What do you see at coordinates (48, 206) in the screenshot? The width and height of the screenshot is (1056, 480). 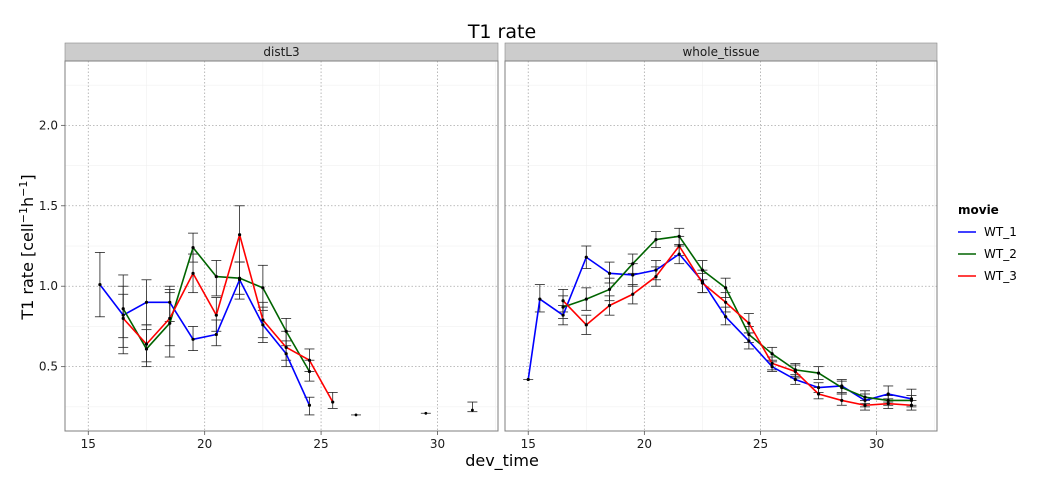 I see `y-tick-label: 1.5` at bounding box center [48, 206].